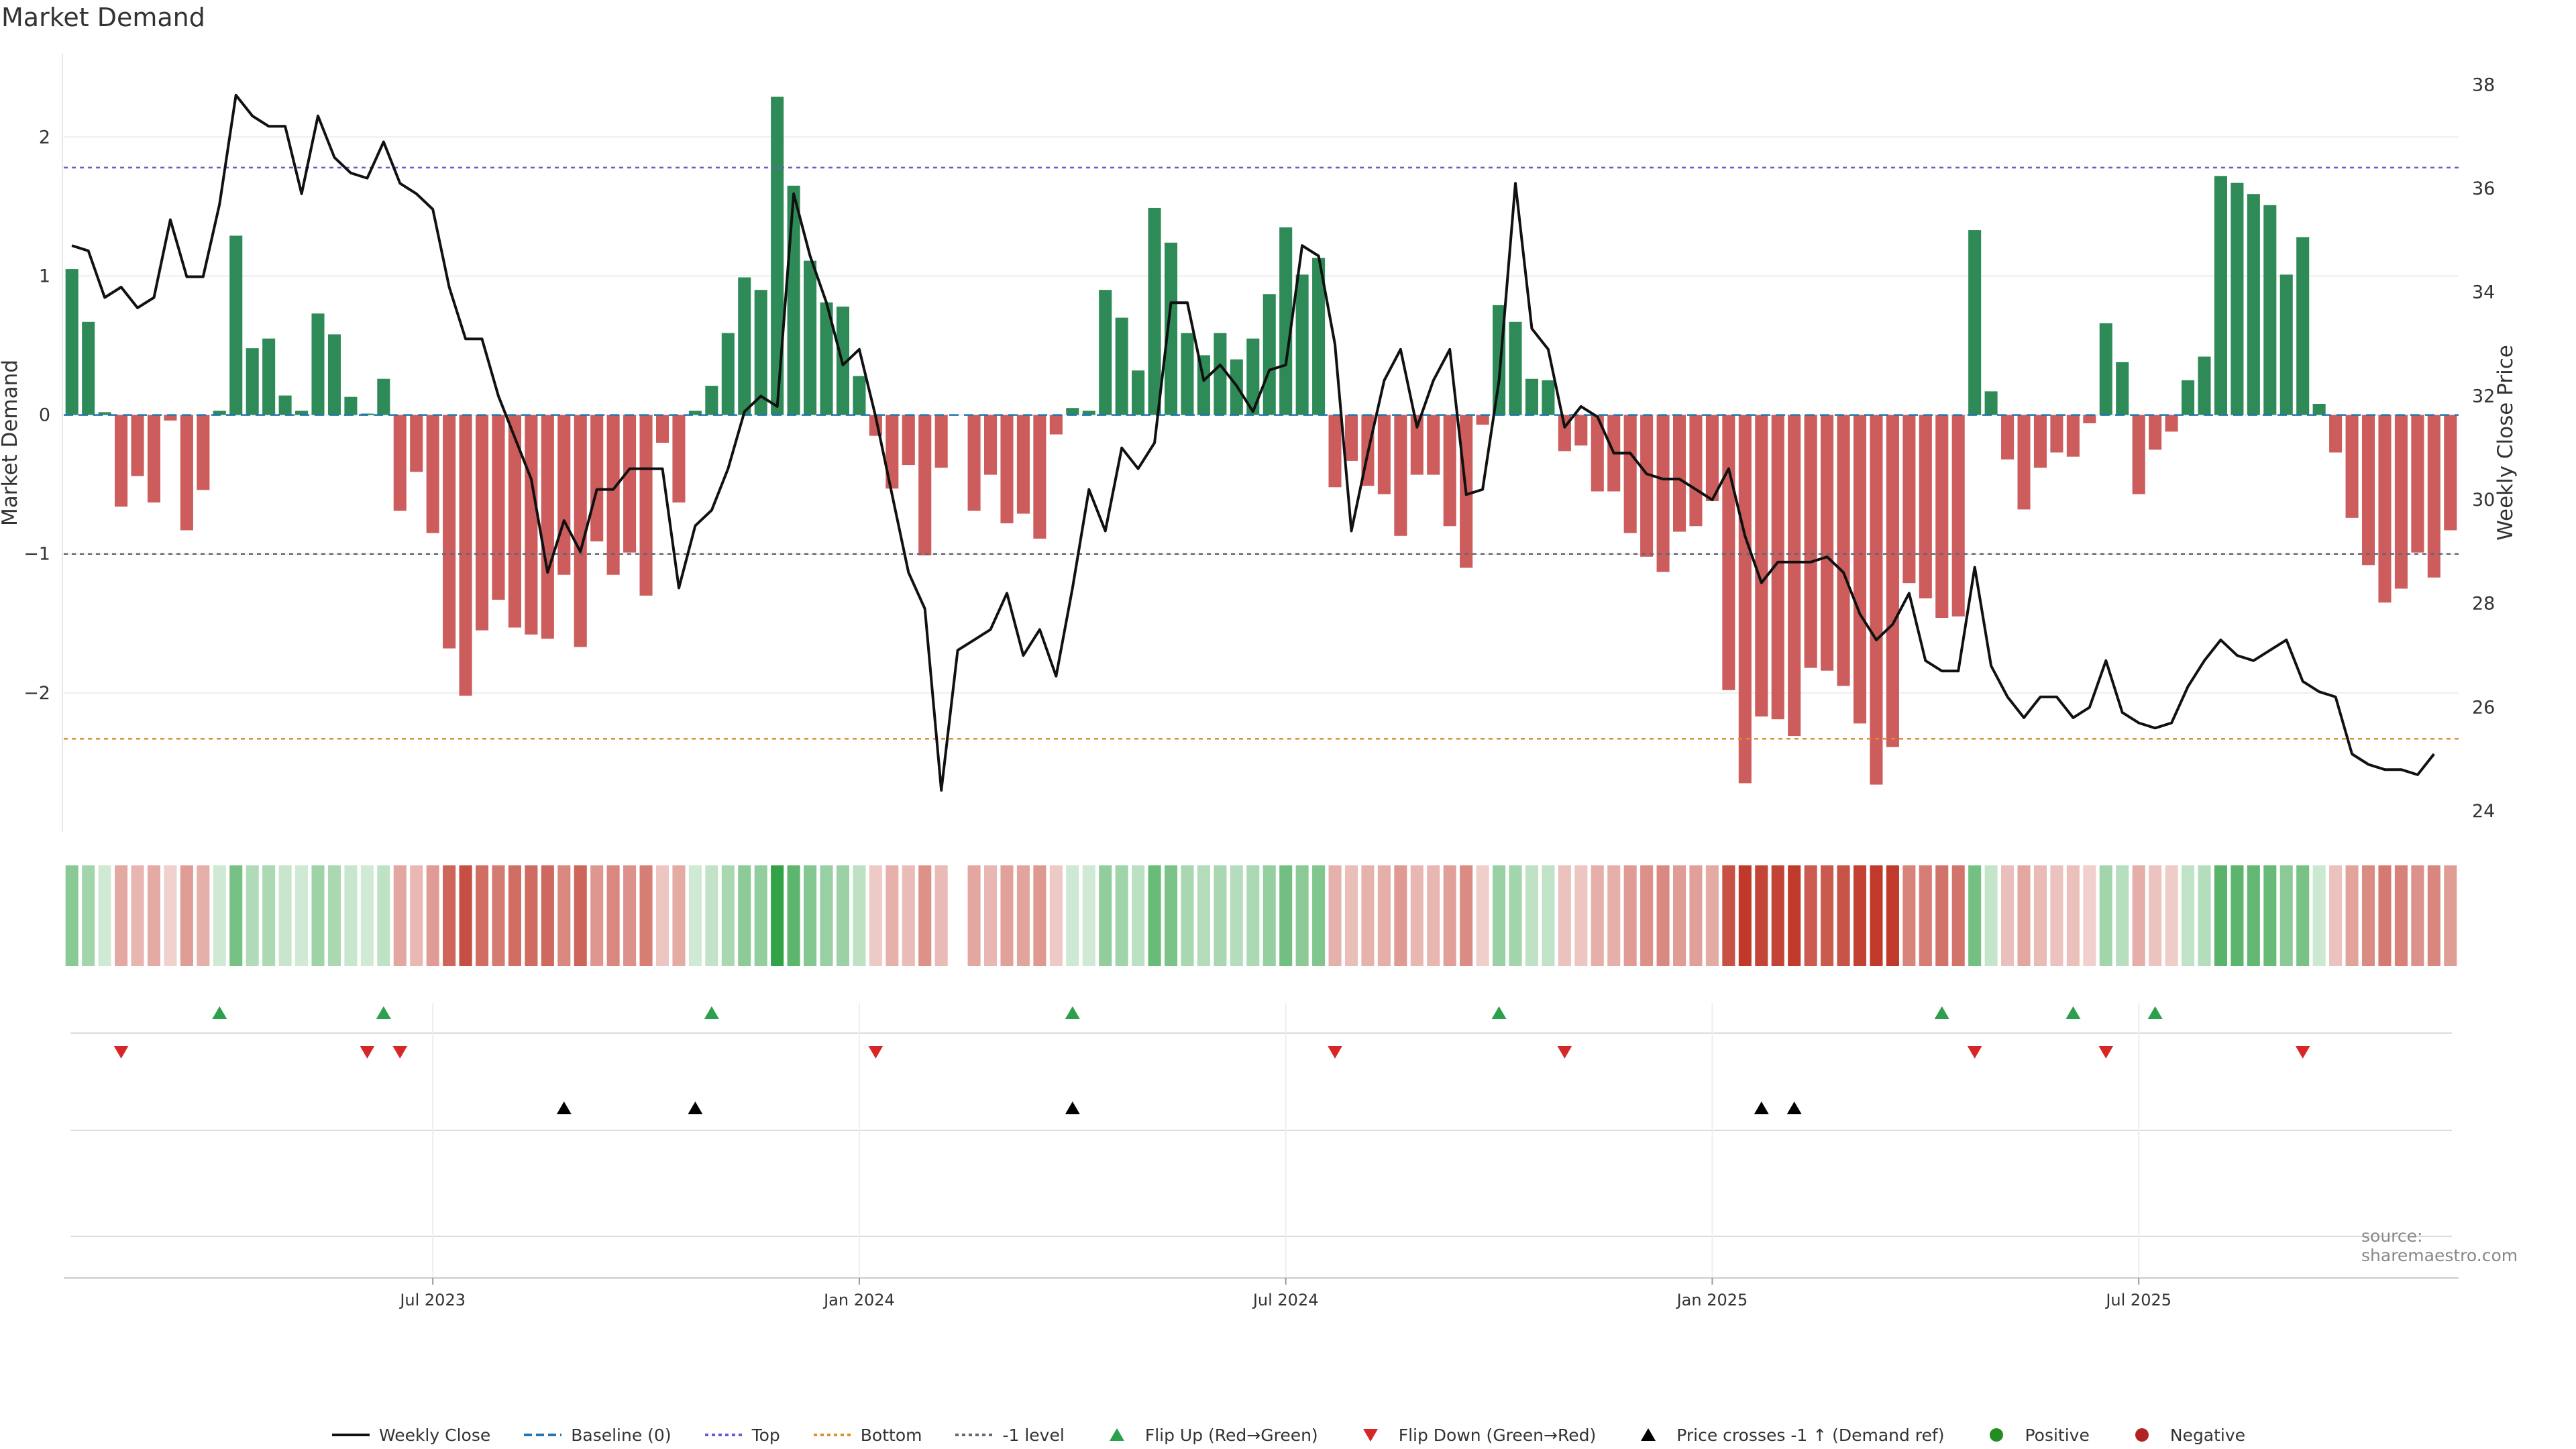 The width and height of the screenshot is (2576, 1449). What do you see at coordinates (2137, 1300) in the screenshot?
I see `x-tick-label: Jul 2025` at bounding box center [2137, 1300].